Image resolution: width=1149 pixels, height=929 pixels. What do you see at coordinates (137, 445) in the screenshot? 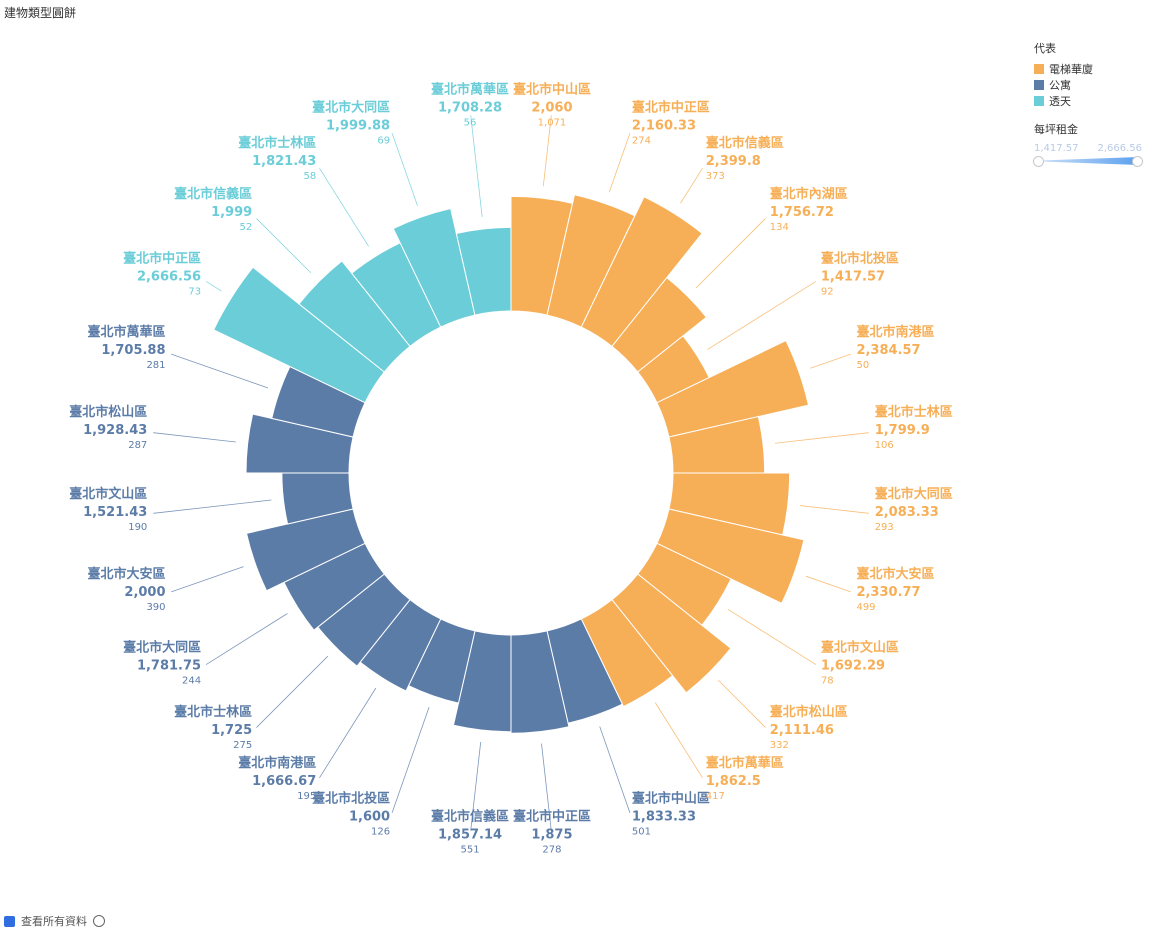
I see `label-count: 287` at bounding box center [137, 445].